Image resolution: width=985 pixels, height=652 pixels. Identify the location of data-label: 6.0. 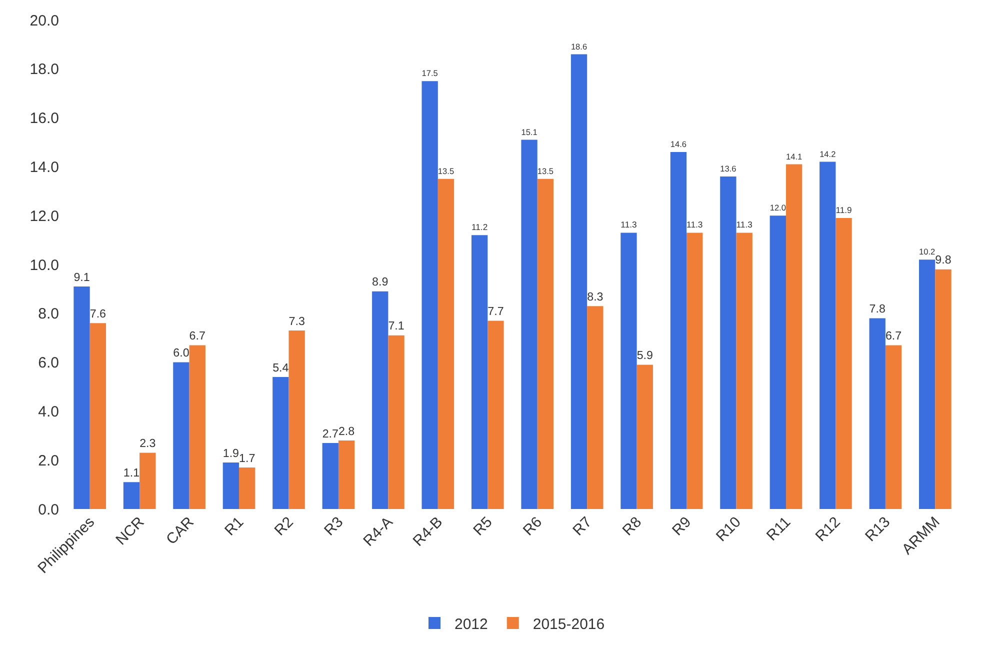
(181, 353).